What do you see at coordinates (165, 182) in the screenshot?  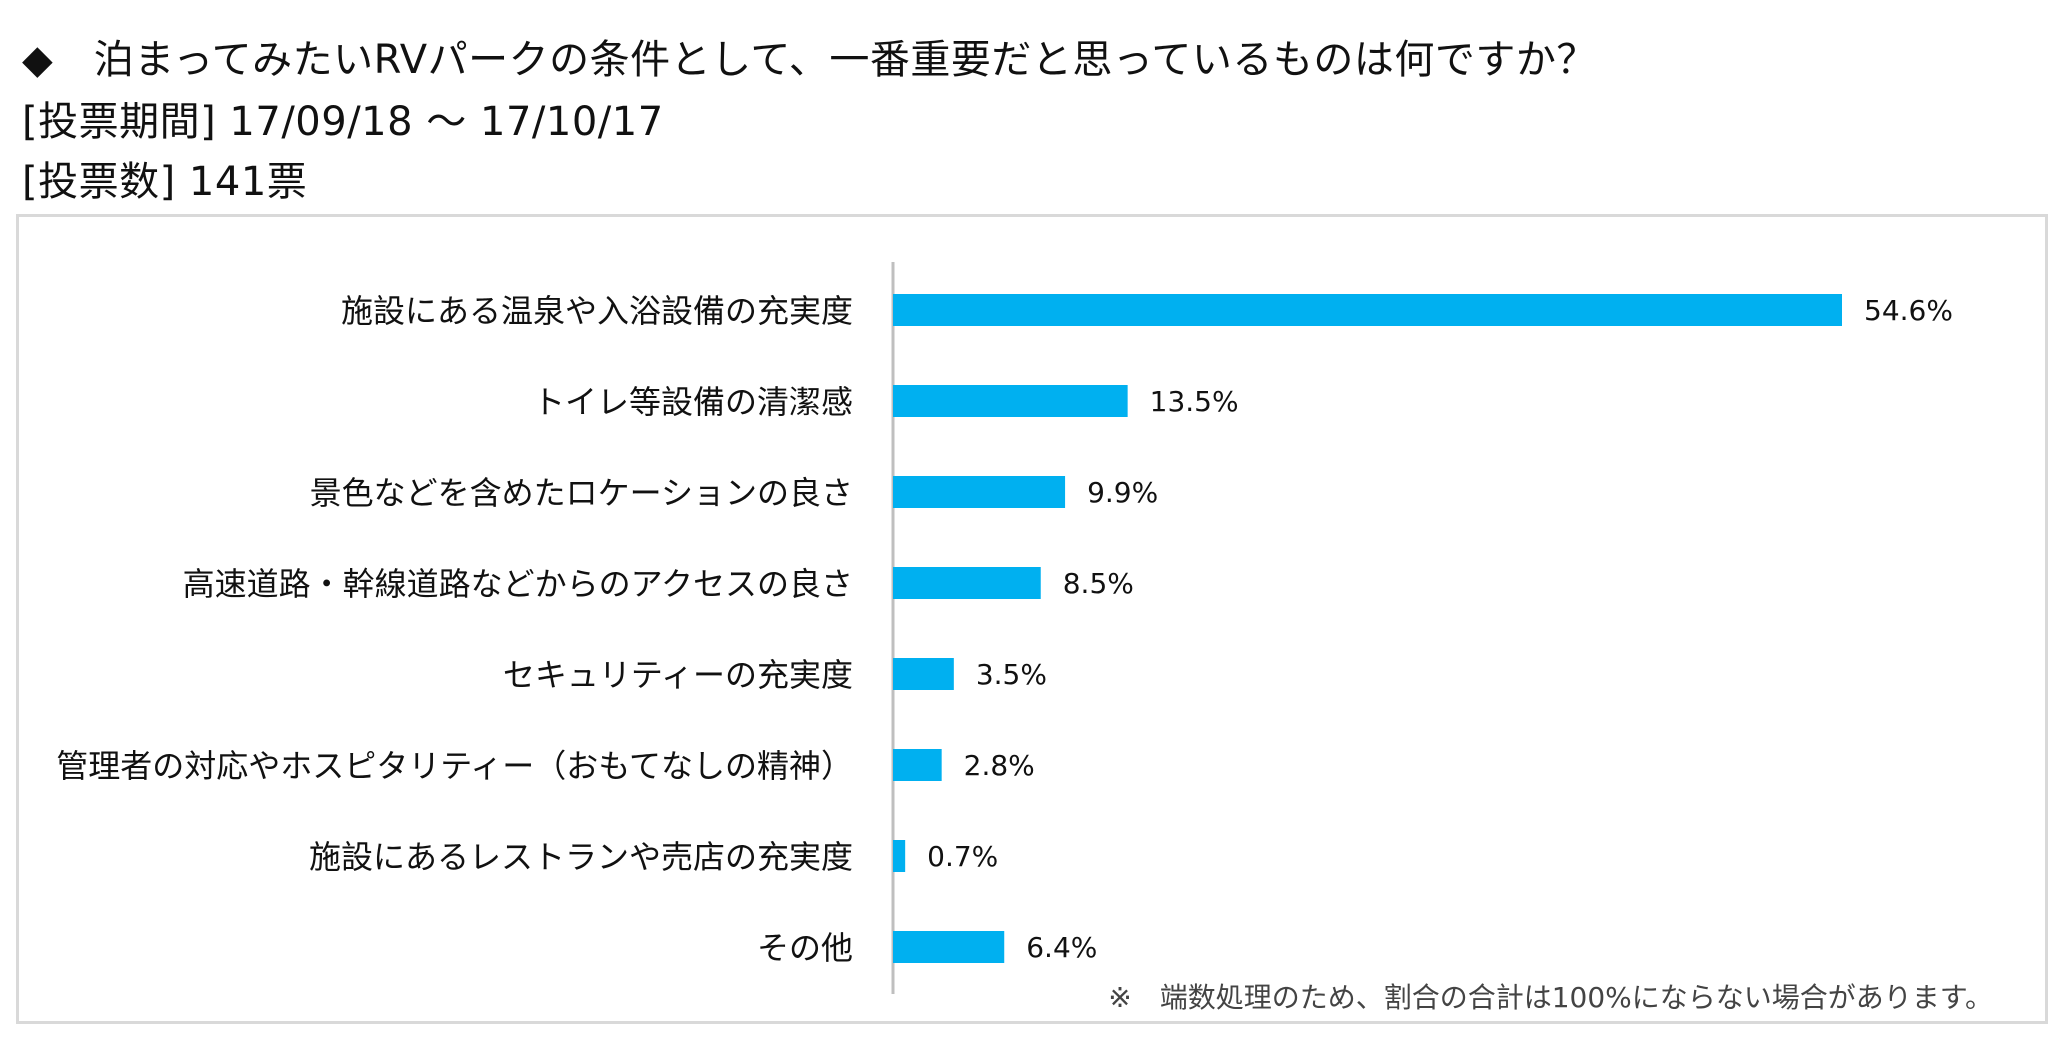 I see `vote-count: [投票数] 141票` at bounding box center [165, 182].